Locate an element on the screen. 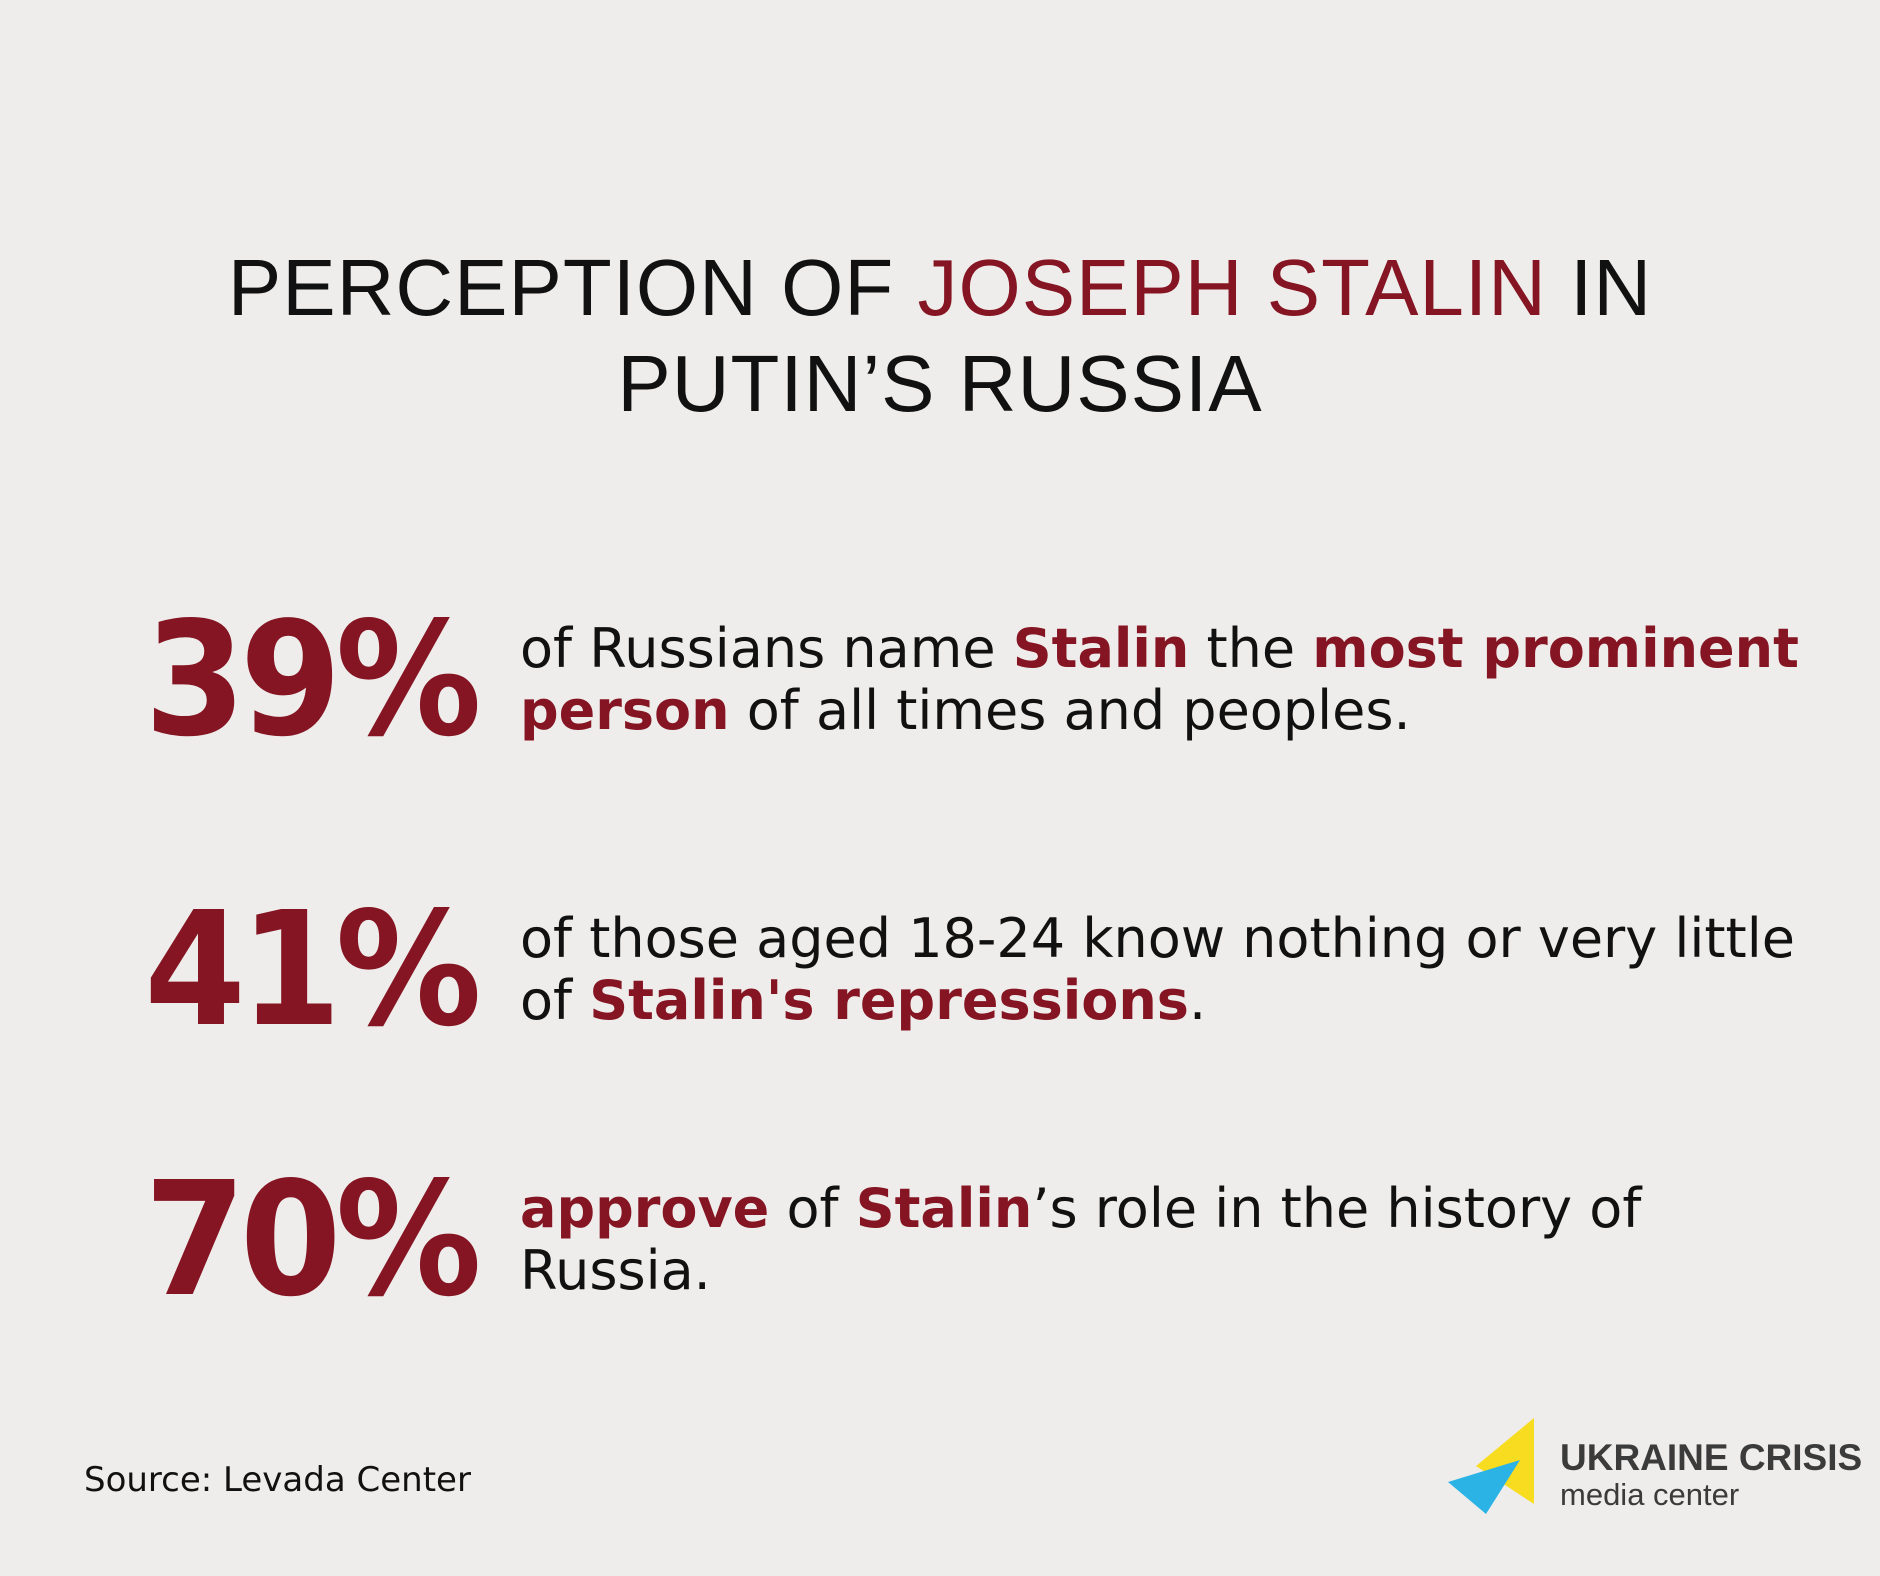  stat-percent: 39% is located at coordinates (312, 680).